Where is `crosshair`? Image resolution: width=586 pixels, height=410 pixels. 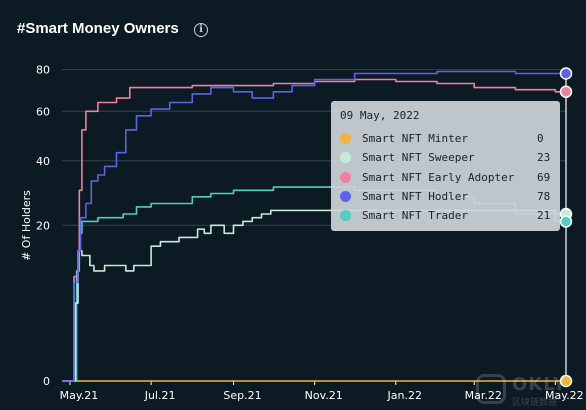 crosshair is located at coordinates (566, 227).